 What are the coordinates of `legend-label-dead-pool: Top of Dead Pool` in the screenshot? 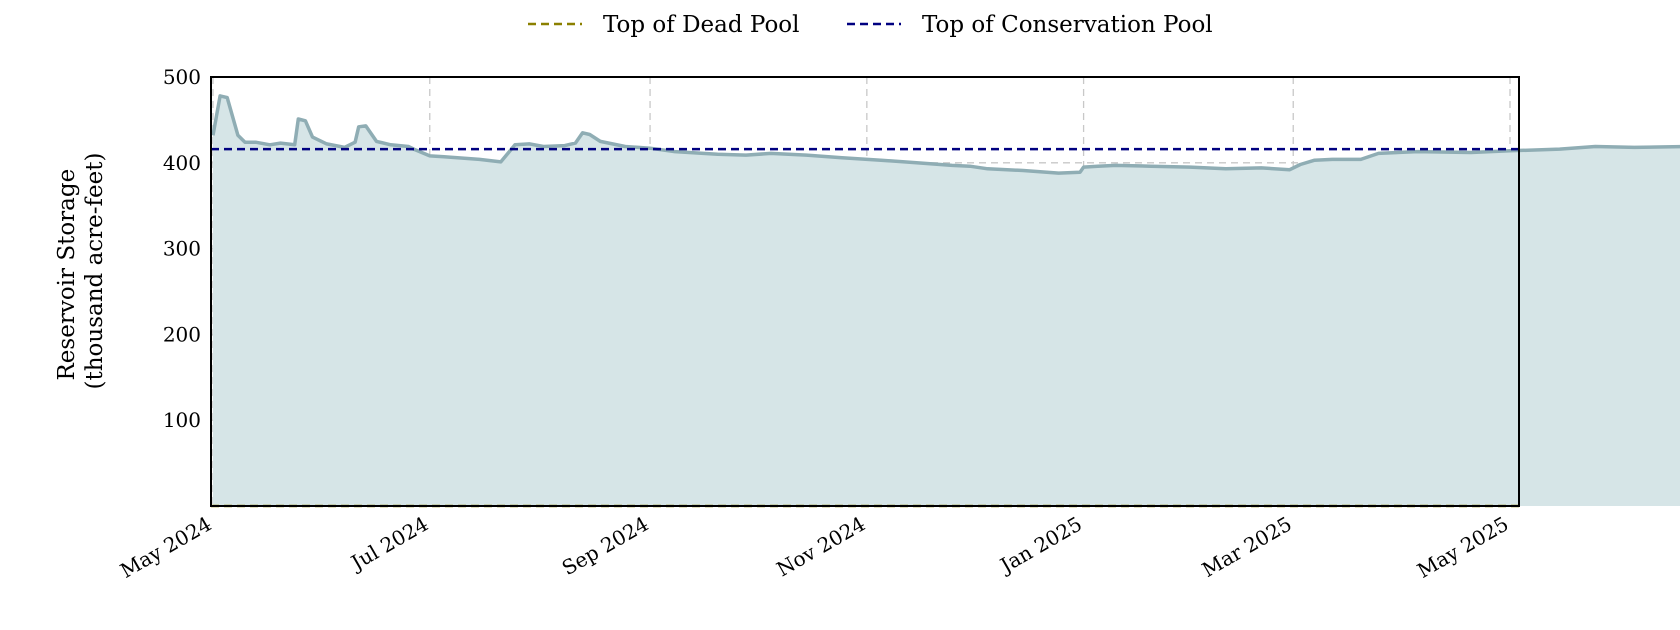 It's located at (701, 25).